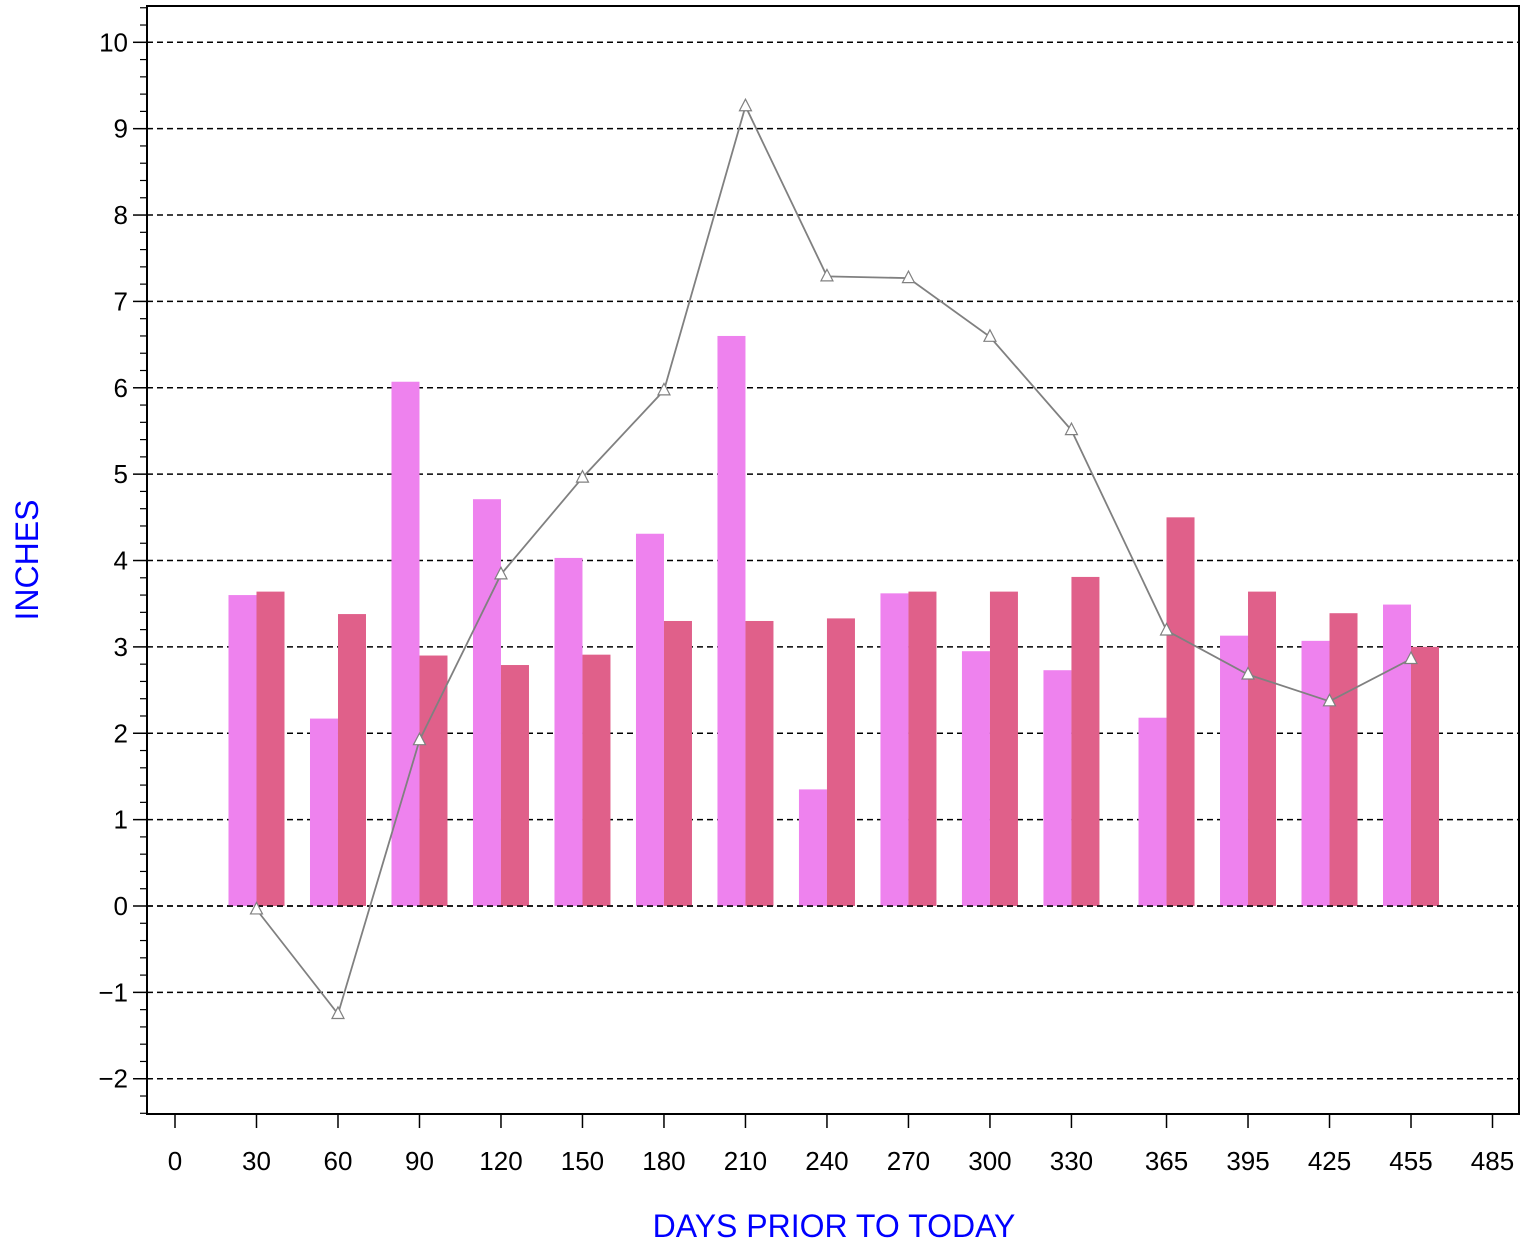  Describe the element at coordinates (1329, 1161) in the screenshot. I see `x-tick-label: 425` at that location.